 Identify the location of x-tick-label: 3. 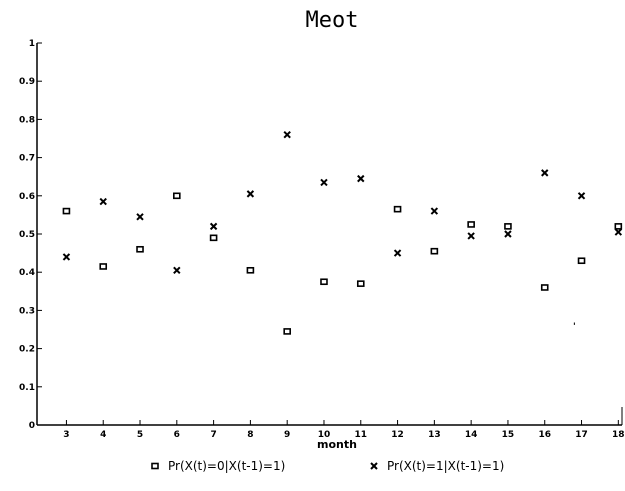
(66, 435).